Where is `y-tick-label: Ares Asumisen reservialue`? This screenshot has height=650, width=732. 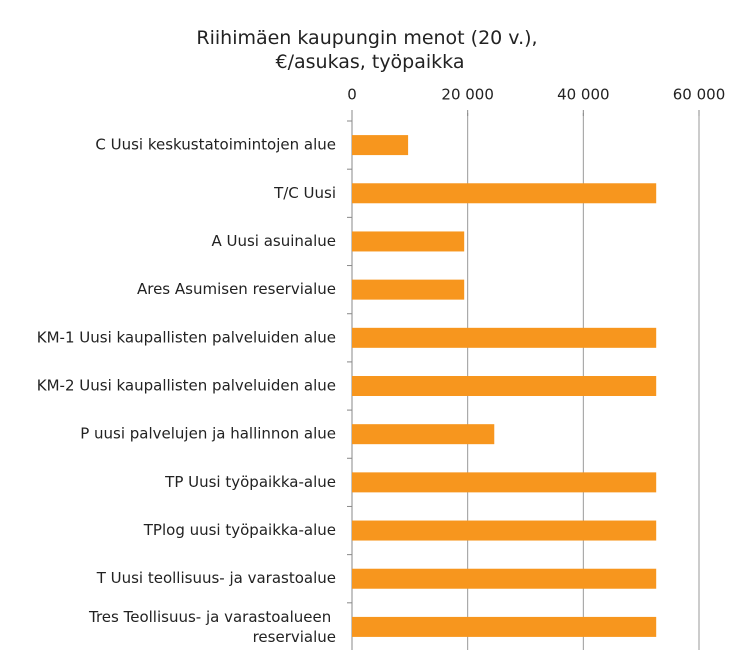 y-tick-label: Ares Asumisen reservialue is located at coordinates (236, 289).